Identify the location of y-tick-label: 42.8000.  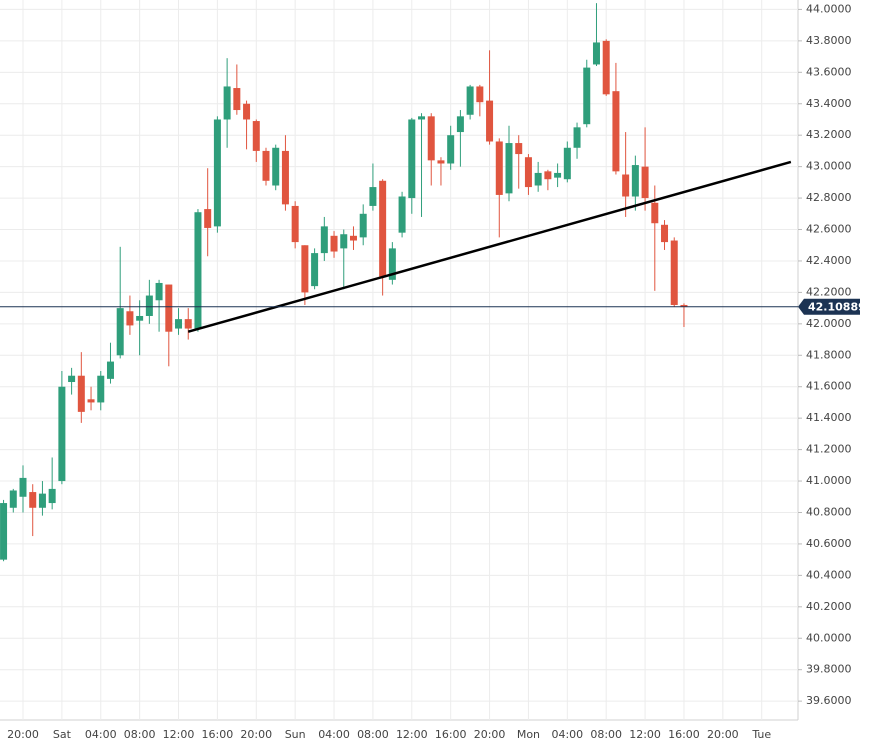
(829, 197).